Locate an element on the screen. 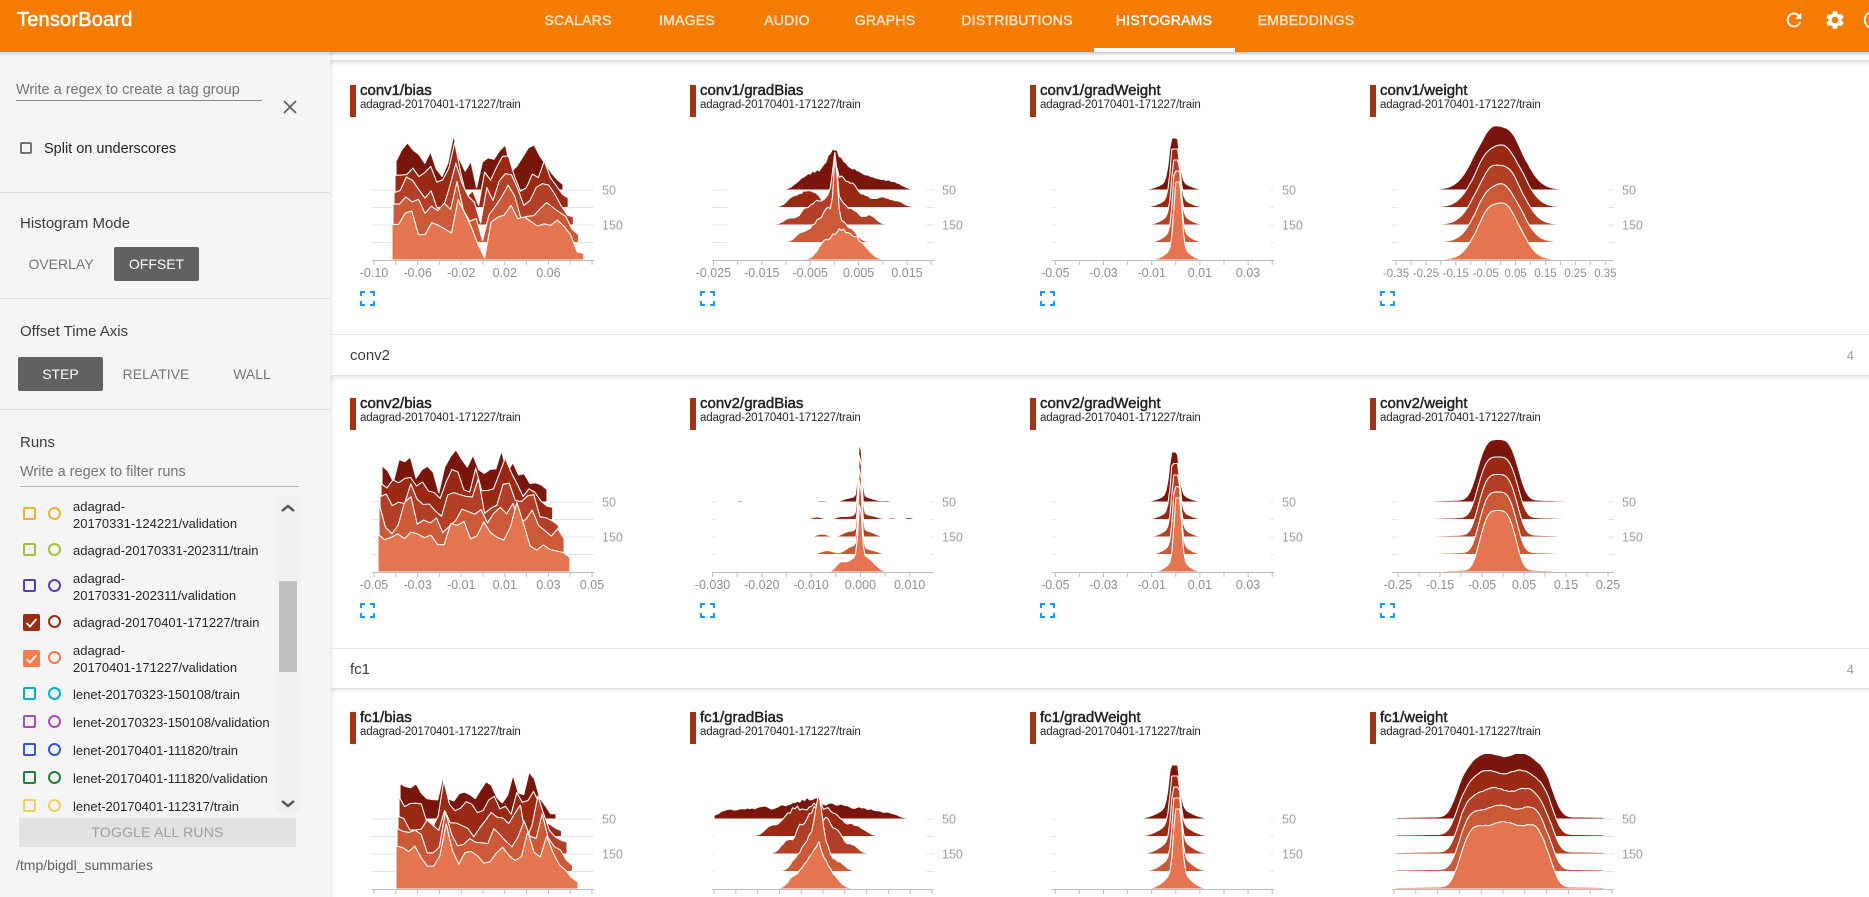 Image resolution: width=1869 pixels, height=897 pixels. svg-text: -0.030 is located at coordinates (712, 585).